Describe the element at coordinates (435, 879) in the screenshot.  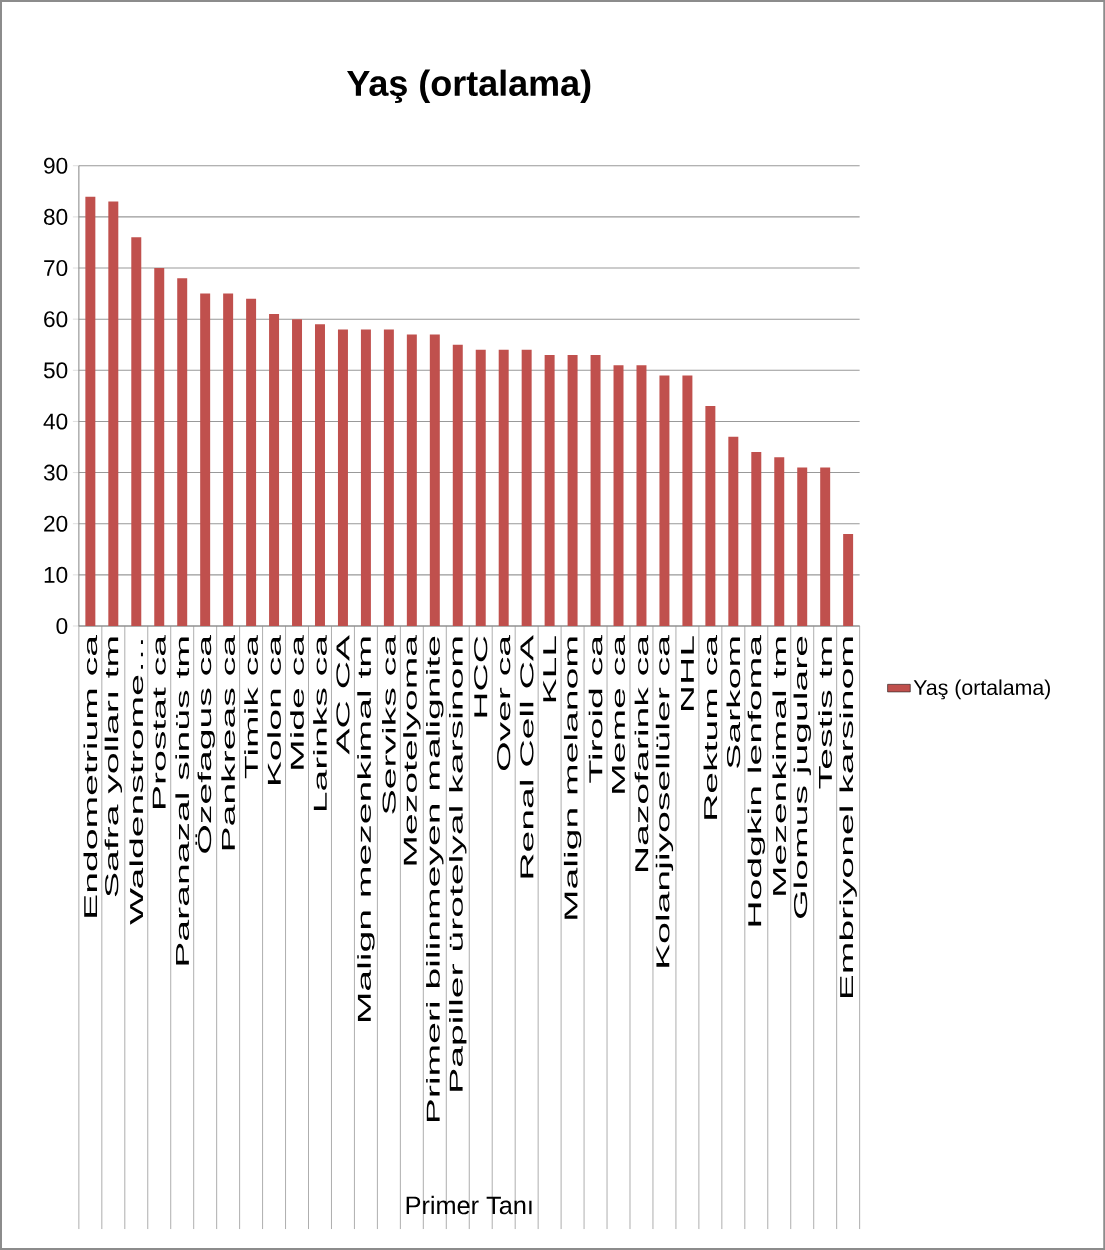
I see `x-tick-label: Primeri bilinmeyen malignite` at that location.